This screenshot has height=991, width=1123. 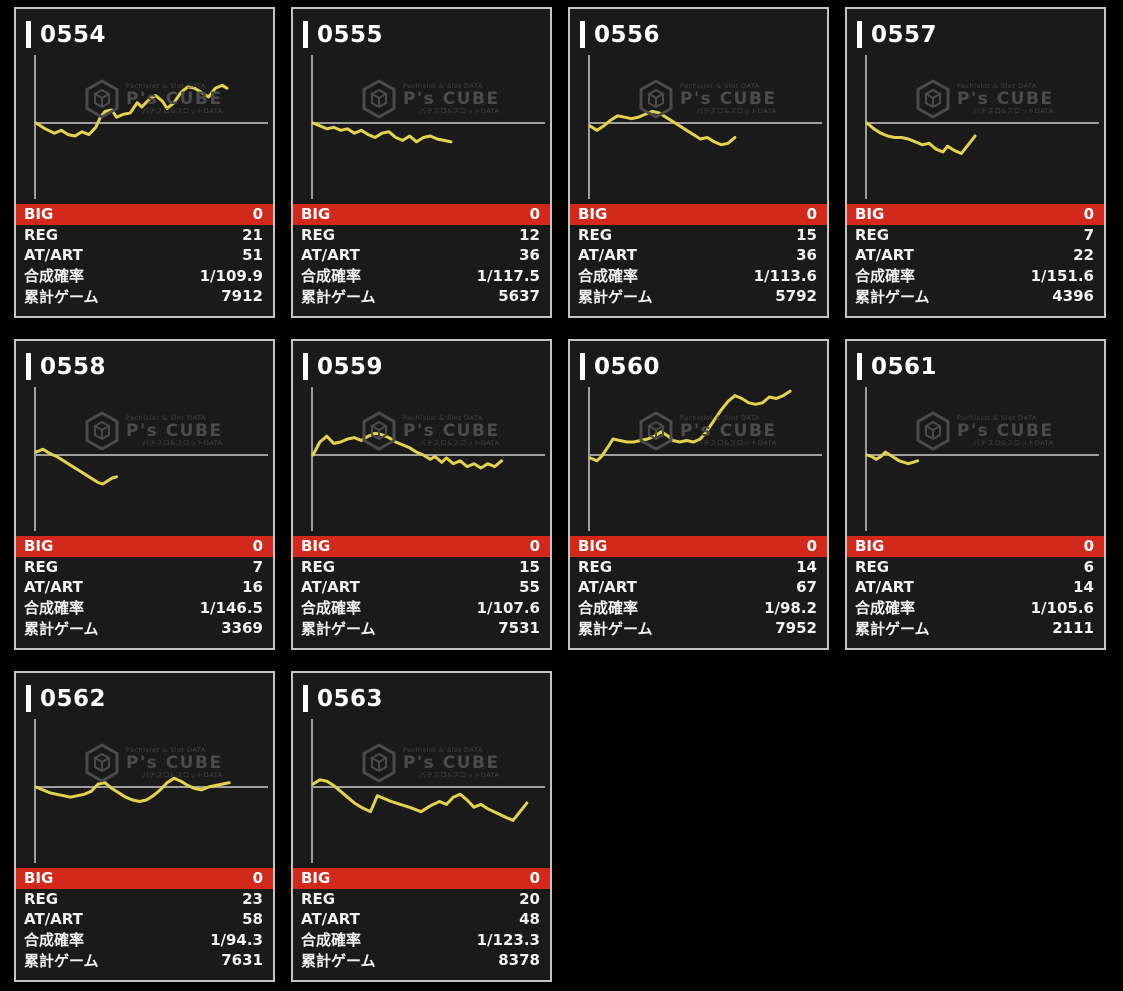 What do you see at coordinates (242, 296) in the screenshot?
I see `total-games-value: 7912` at bounding box center [242, 296].